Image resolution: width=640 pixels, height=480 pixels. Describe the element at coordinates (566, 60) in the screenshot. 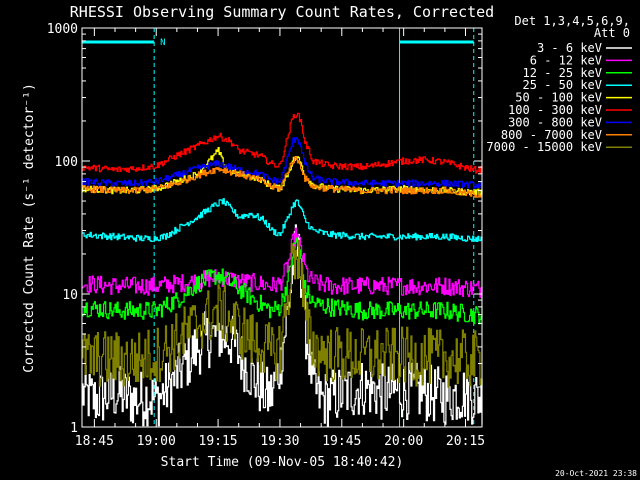

I see `legend-label-1: 6 - 12 keV` at that location.